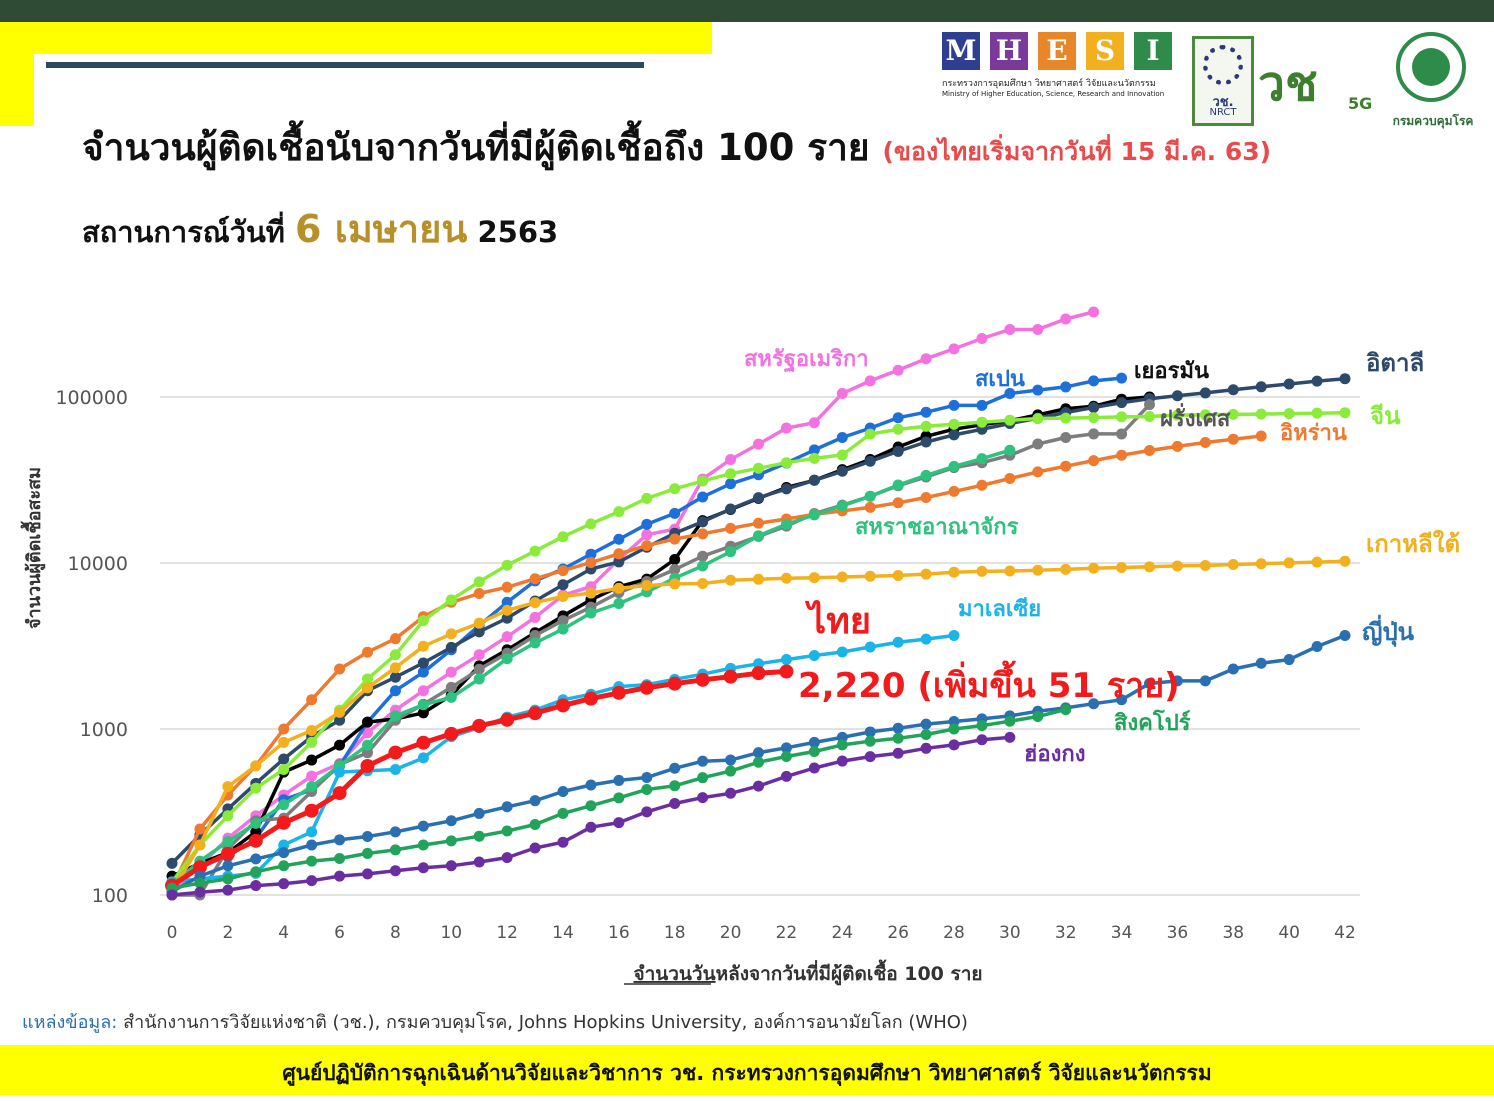  Describe the element at coordinates (1288, 84) in the screenshot. I see `vc-5g-logo: วช` at that location.